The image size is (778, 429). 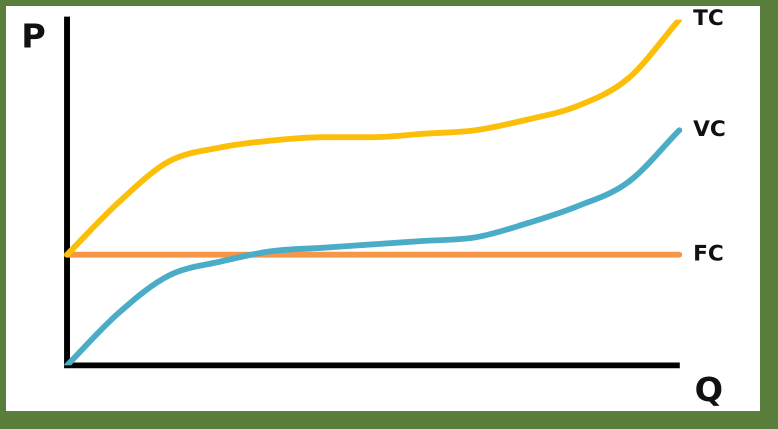 I want to click on series-label: FC, so click(x=708, y=253).